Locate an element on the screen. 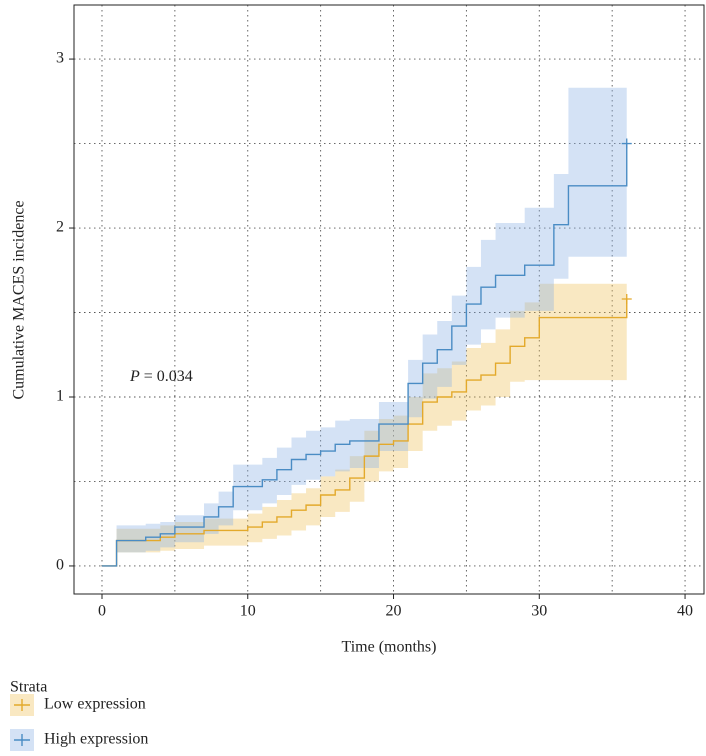 This screenshot has height=756, width=706. annotation: P = 0.034 is located at coordinates (161, 376).